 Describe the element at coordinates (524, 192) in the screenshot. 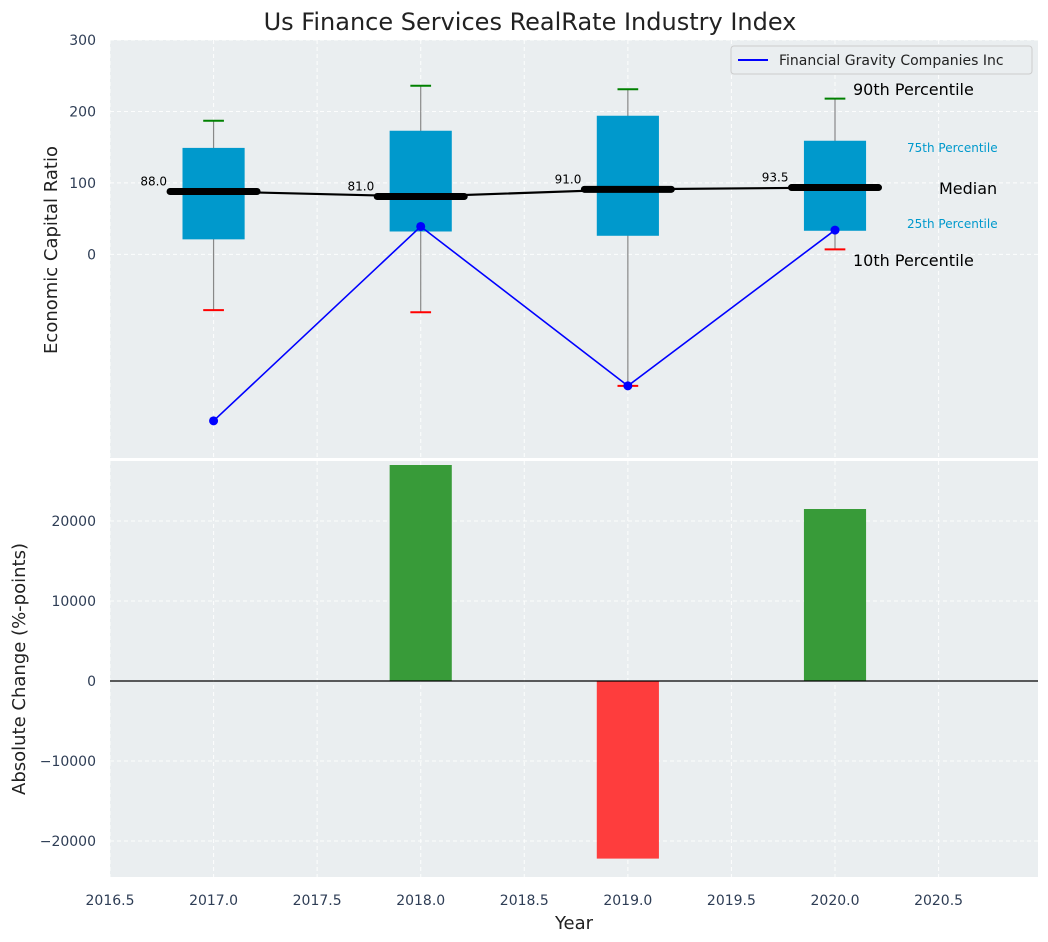

I see `median-trend-line` at that location.